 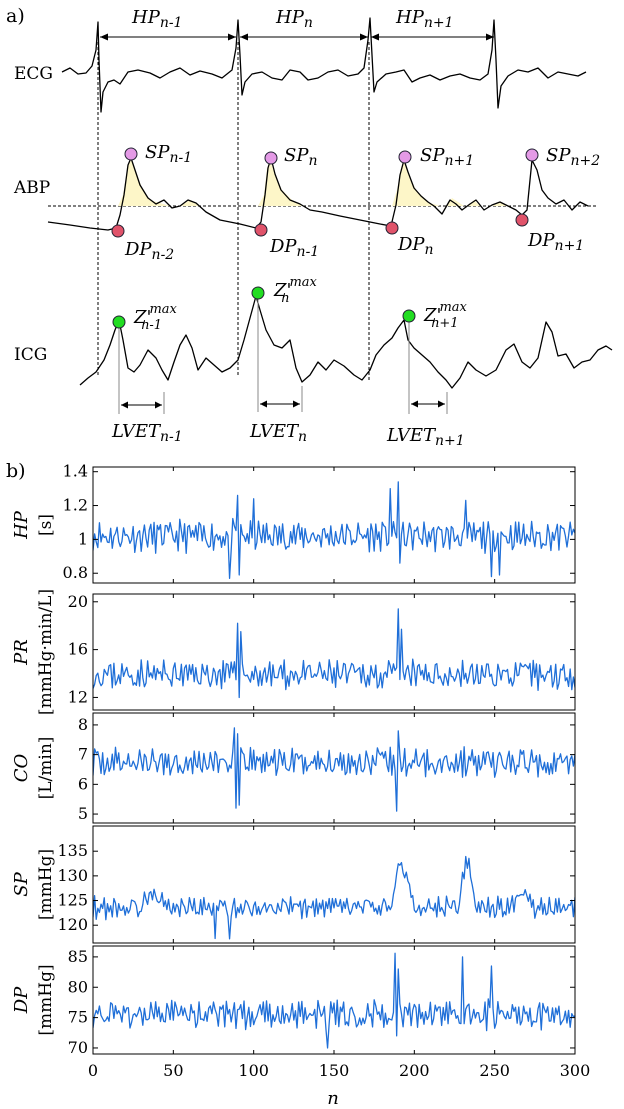 I want to click on hp-label-3: HPn+1, so click(x=424, y=19).